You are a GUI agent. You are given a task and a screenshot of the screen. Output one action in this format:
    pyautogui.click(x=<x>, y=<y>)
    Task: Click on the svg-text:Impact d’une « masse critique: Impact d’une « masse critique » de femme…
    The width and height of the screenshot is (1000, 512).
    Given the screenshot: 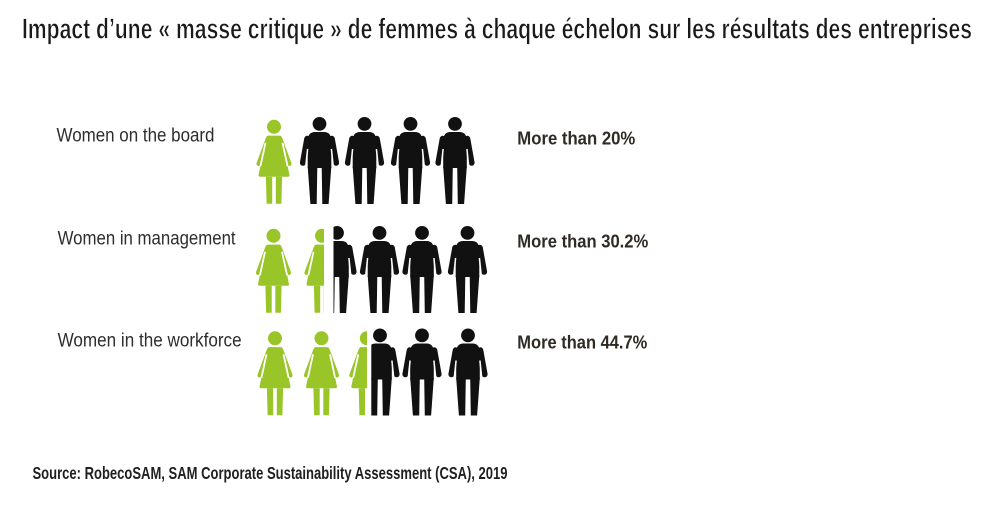 What is the action you would take?
    pyautogui.click(x=497, y=29)
    